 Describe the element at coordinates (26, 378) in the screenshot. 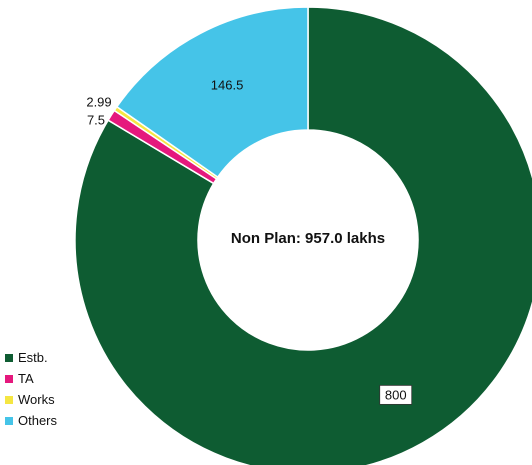

I see `legend-label: TA` at that location.